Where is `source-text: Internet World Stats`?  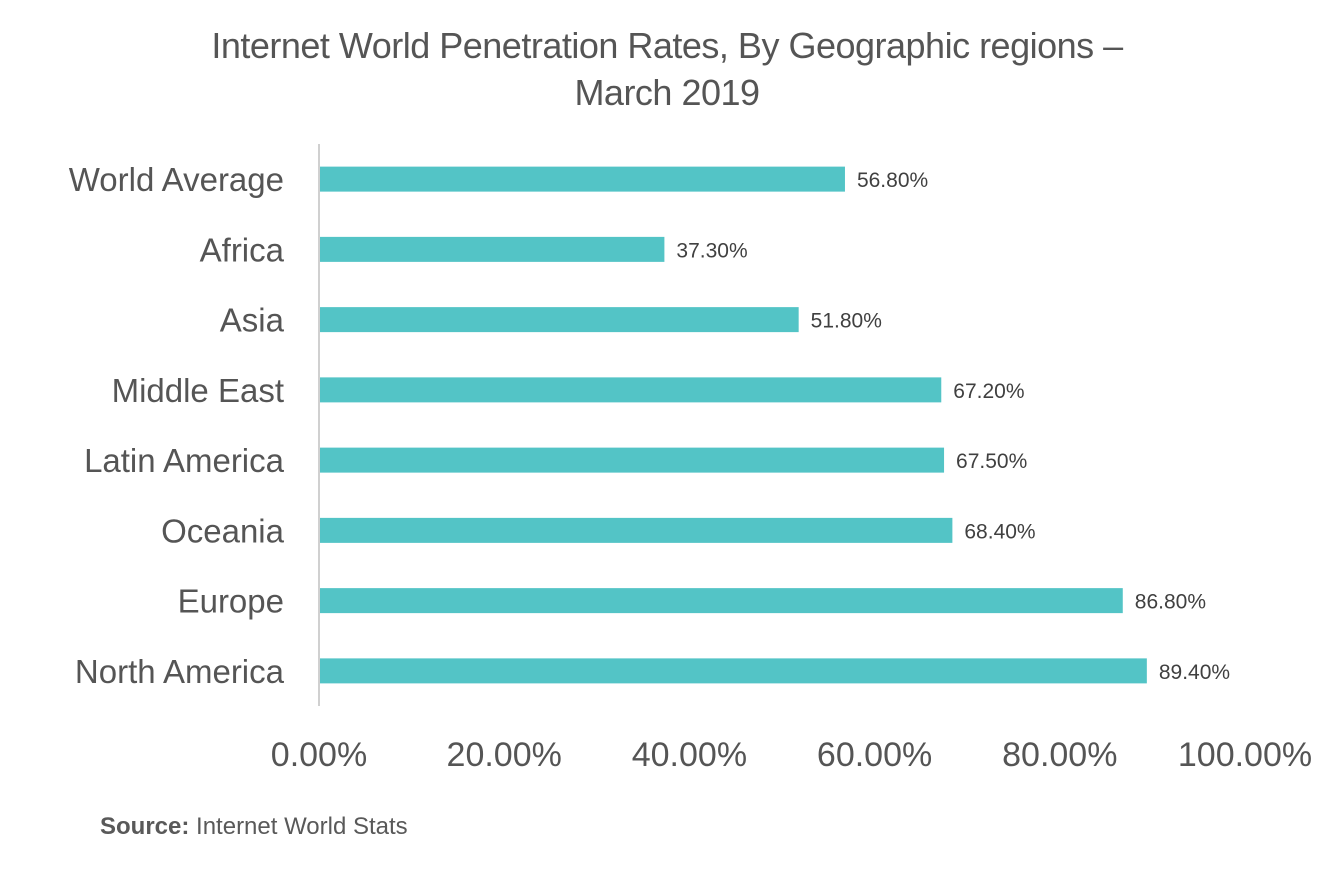 source-text: Internet World Stats is located at coordinates (302, 826).